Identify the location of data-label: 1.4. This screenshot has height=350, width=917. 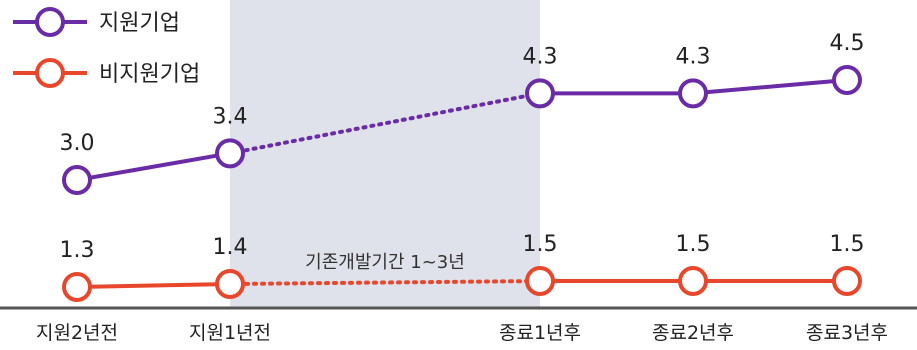
(230, 247).